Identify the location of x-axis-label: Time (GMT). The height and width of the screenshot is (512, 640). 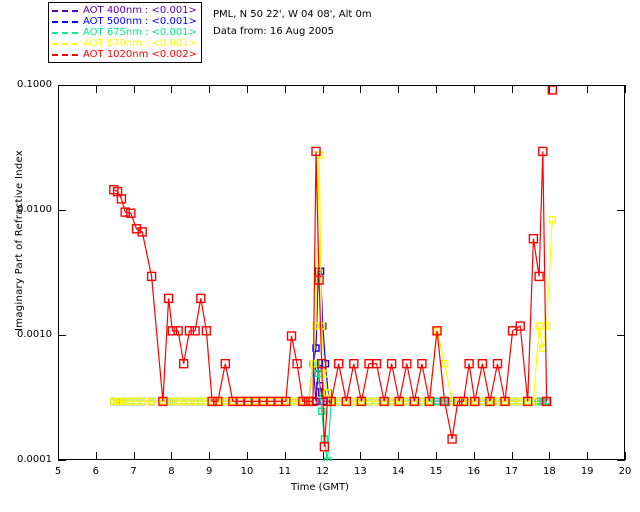
(320, 487).